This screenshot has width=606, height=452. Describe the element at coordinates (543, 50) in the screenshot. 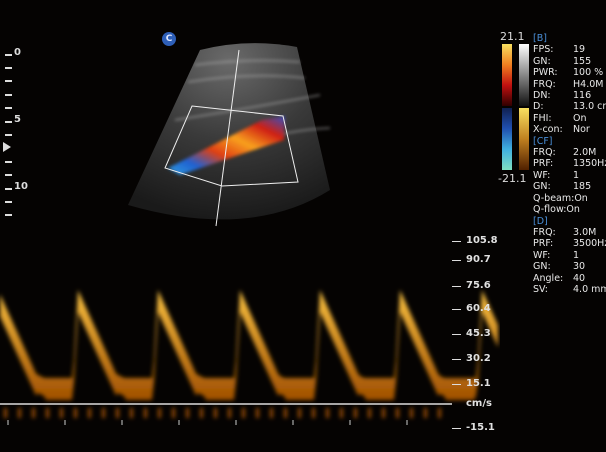

I see `parameter-key: FPS:` at that location.